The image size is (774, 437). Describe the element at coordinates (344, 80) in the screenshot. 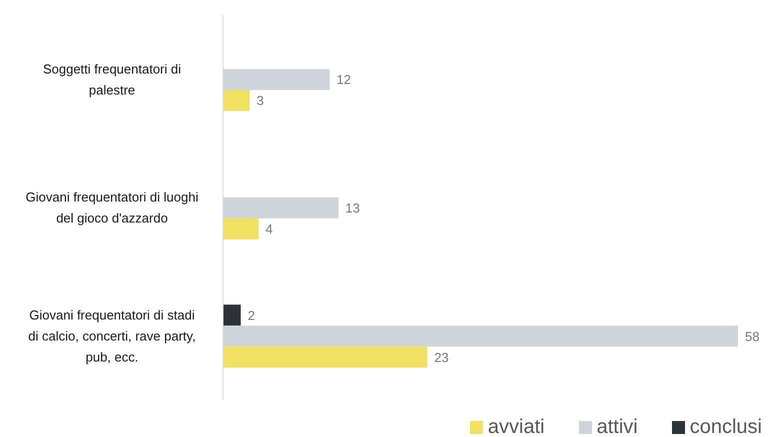

I see `data-label: 12` at that location.